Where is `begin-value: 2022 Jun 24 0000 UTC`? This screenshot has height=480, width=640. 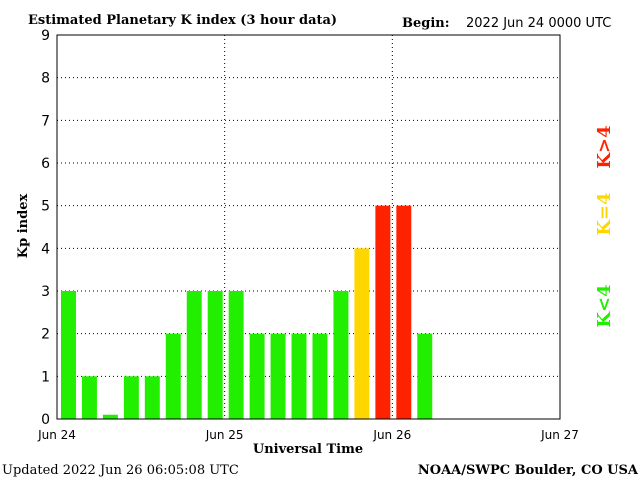 begin-value: 2022 Jun 24 0000 UTC is located at coordinates (538, 23).